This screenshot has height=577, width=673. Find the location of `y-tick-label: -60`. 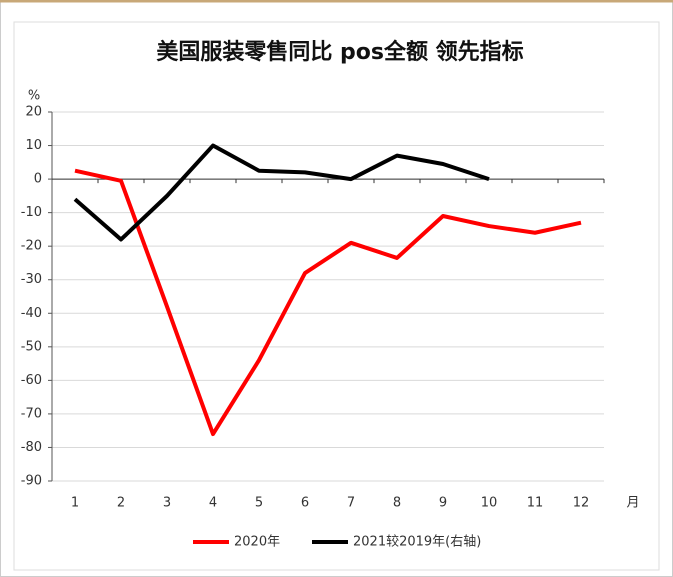

y-tick-label: -60 is located at coordinates (31, 380).